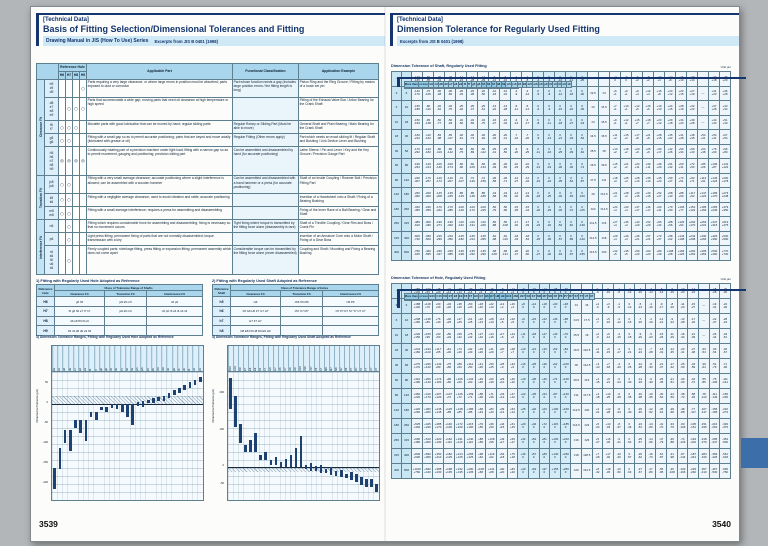 Image resolution: width=768 pixels, height=546 pixels. I want to click on deviation-cell: +330 +294, so click(703, 238).